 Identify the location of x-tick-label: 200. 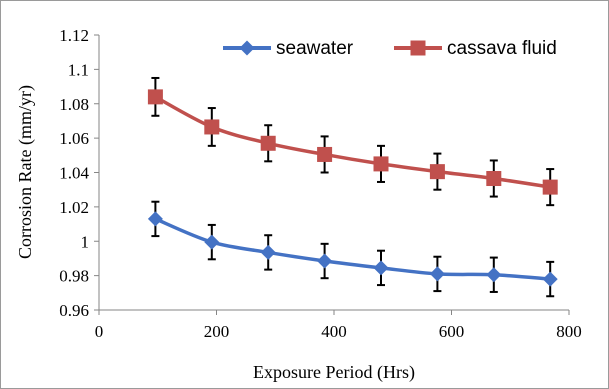
(217, 331).